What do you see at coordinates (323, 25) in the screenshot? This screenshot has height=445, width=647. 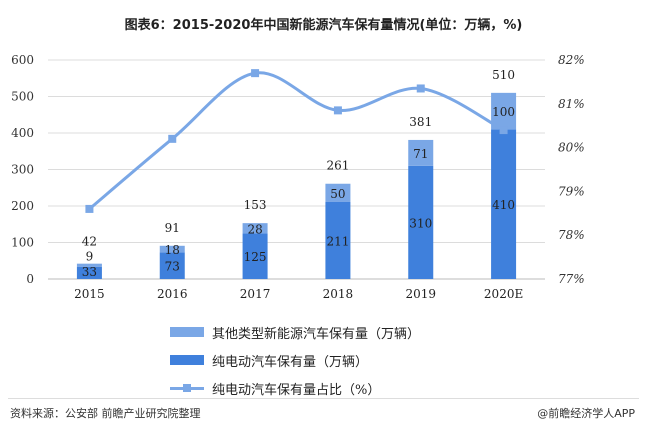 I see `chart-title: 图表6：2015-2020年中国新能源汽车保有量情况(单位：万辆，%)` at bounding box center [323, 25].